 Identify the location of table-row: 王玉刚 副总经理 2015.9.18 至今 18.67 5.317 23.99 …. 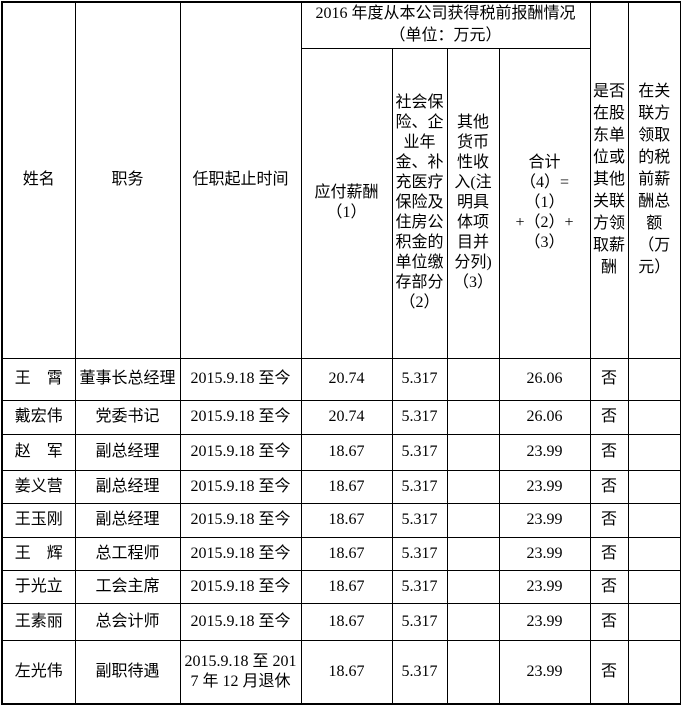
(341, 520).